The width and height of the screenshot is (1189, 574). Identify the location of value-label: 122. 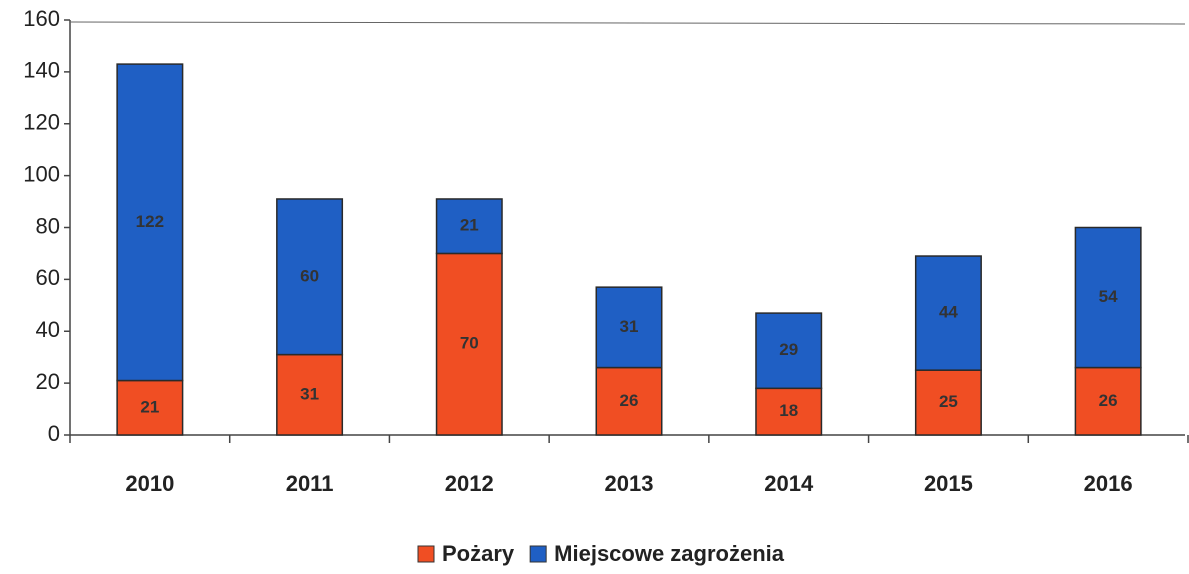
(150, 221).